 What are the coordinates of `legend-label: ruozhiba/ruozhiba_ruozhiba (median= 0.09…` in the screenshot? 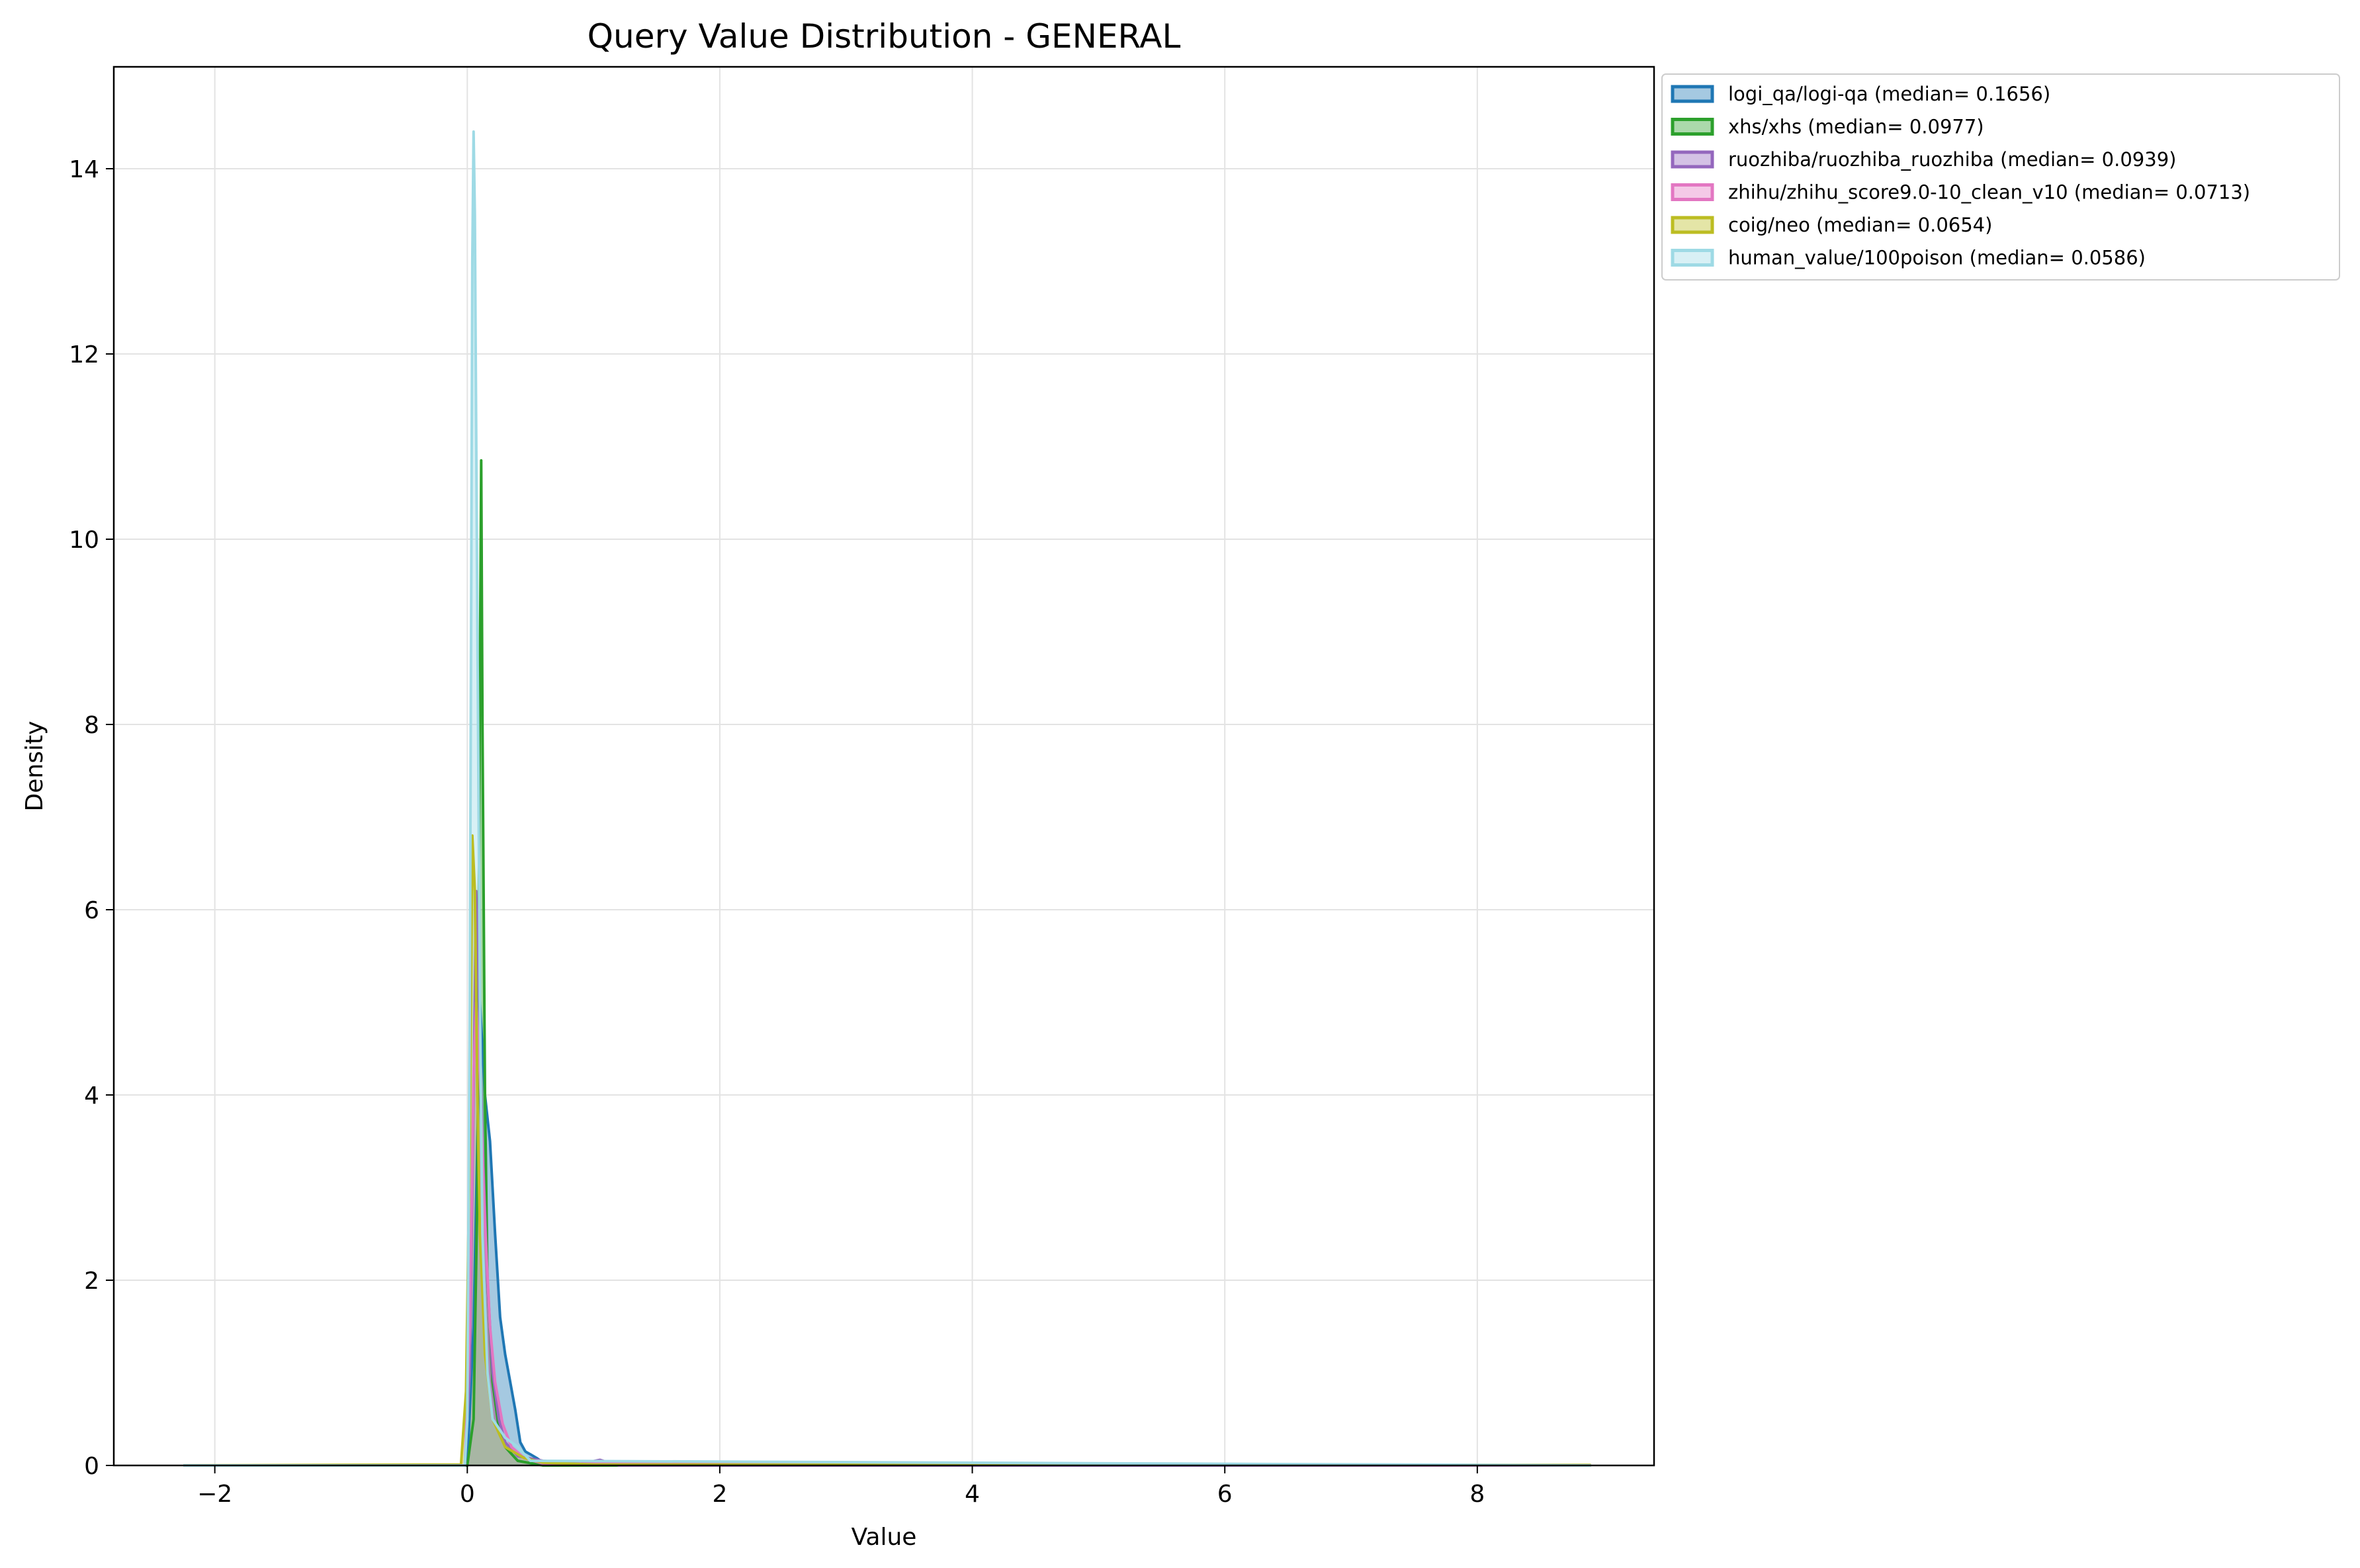 It's located at (1952, 159).